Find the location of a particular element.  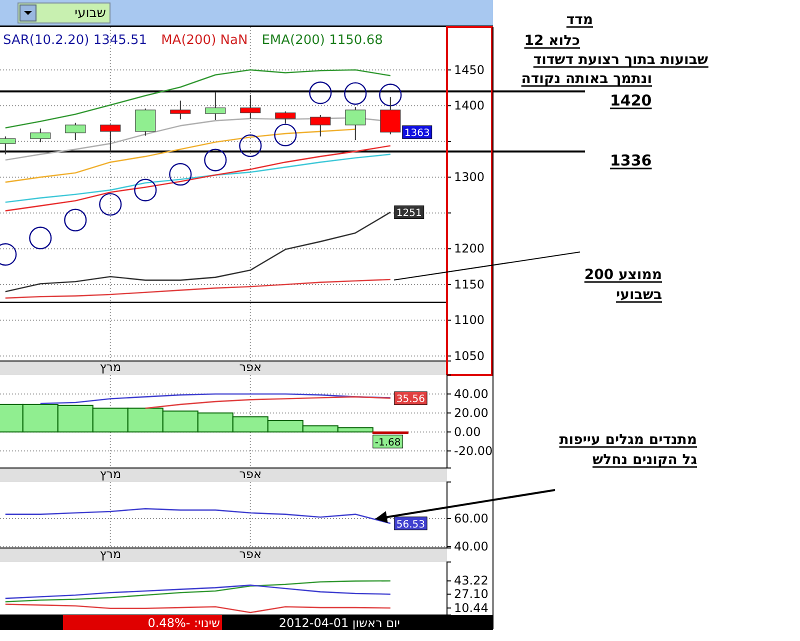

y-tick-label: 1150 is located at coordinates (469, 284).